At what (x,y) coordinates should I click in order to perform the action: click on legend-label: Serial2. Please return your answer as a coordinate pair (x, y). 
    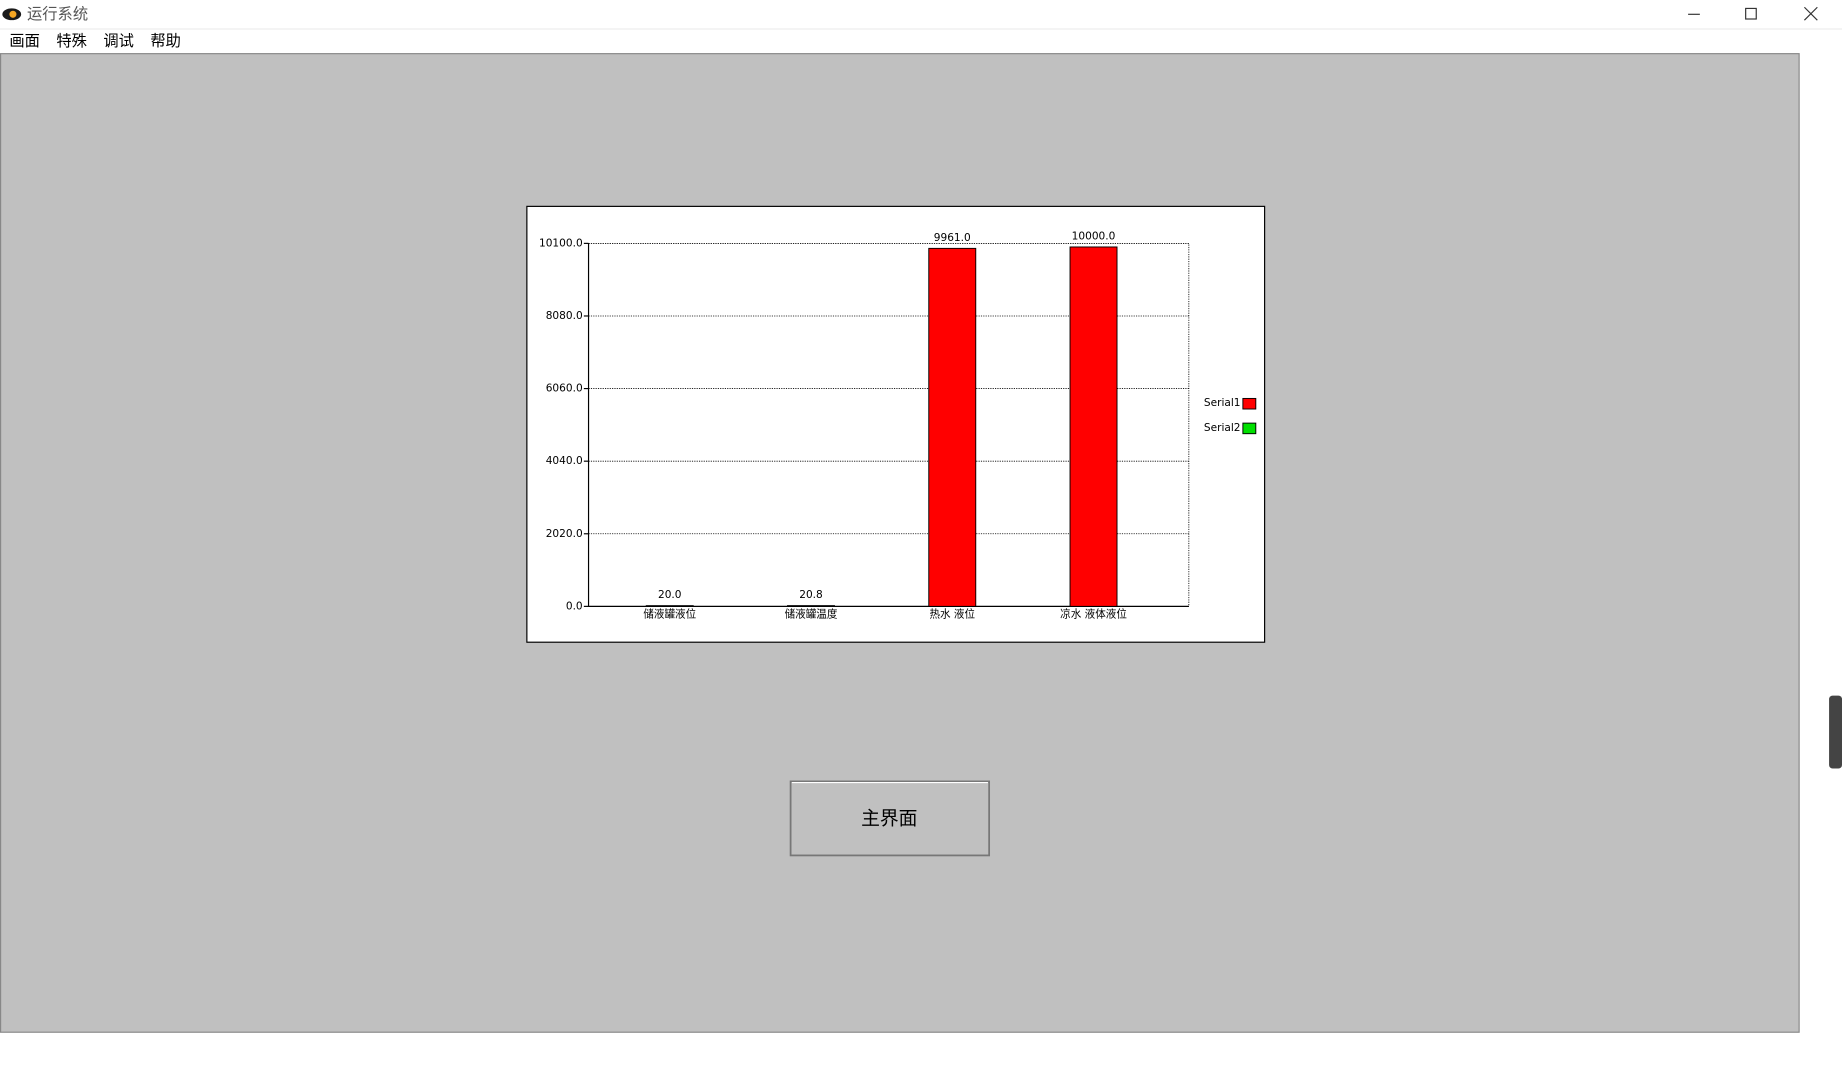
    Looking at the image, I should click on (1222, 428).